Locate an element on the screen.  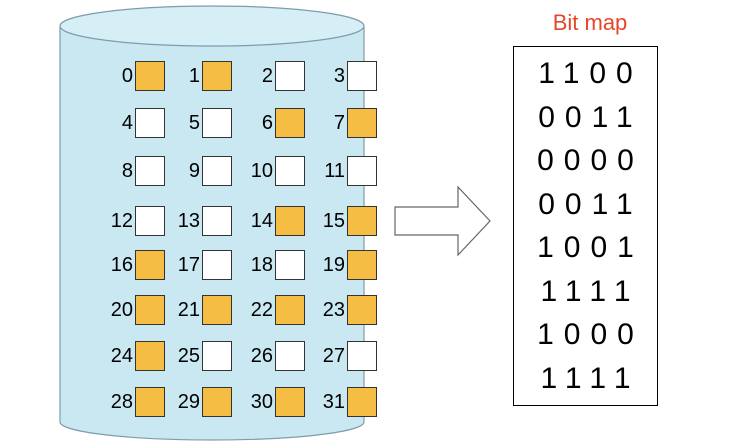
disk-block: 31 is located at coordinates (334, 402).